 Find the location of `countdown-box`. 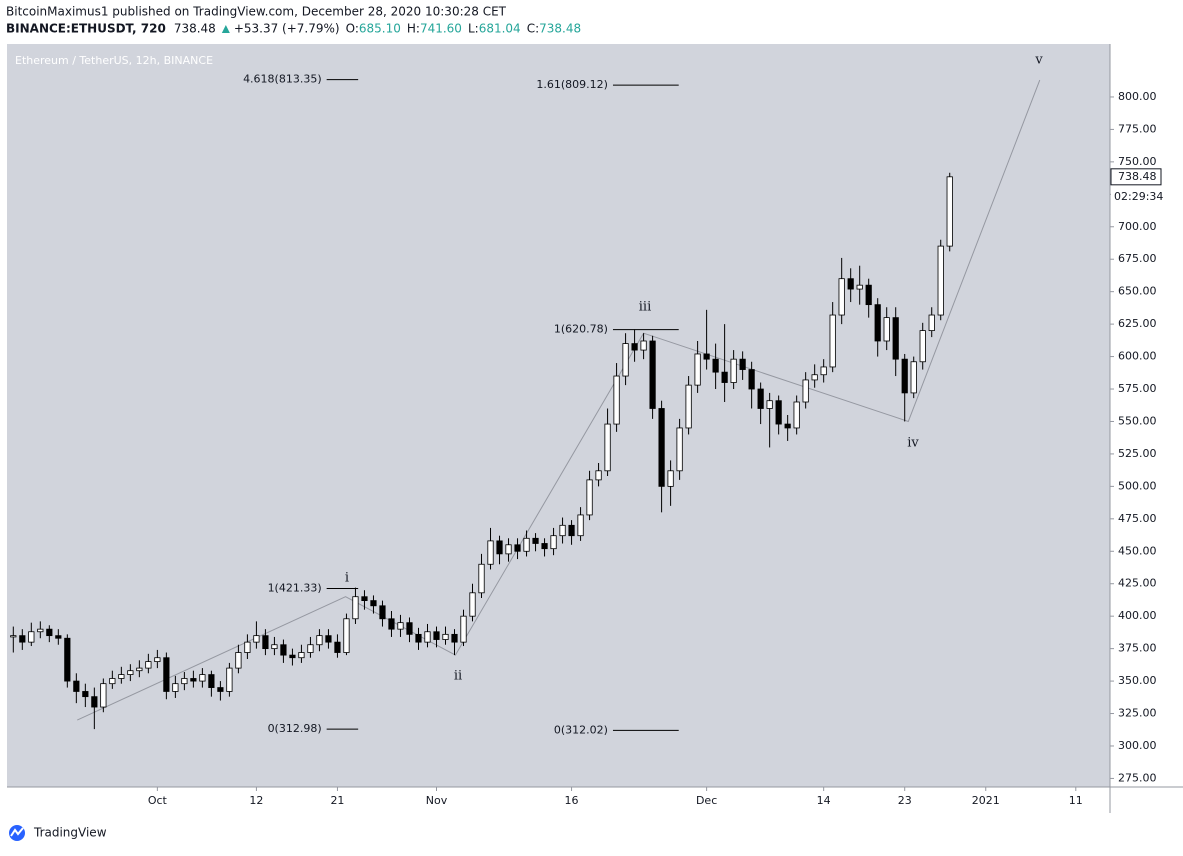

countdown-box is located at coordinates (1140, 196).